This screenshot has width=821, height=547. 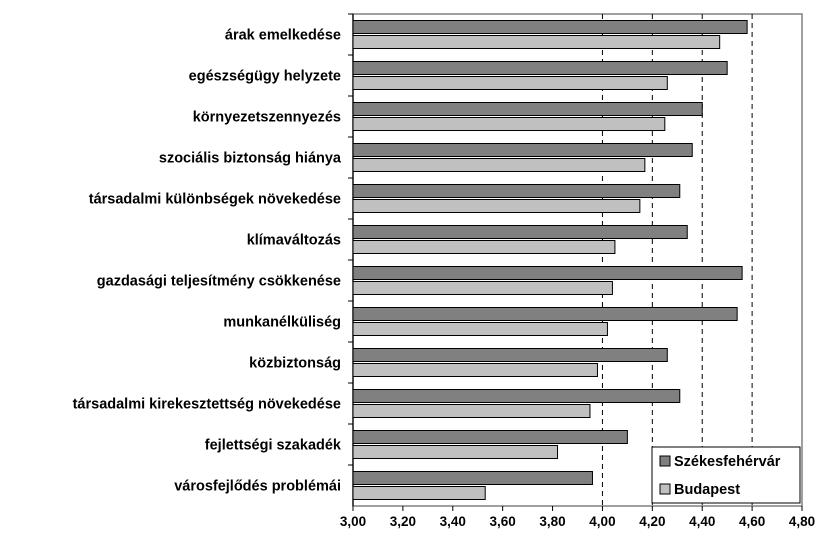 What do you see at coordinates (257, 487) in the screenshot?
I see `category-label: városfejlődés problémái` at bounding box center [257, 487].